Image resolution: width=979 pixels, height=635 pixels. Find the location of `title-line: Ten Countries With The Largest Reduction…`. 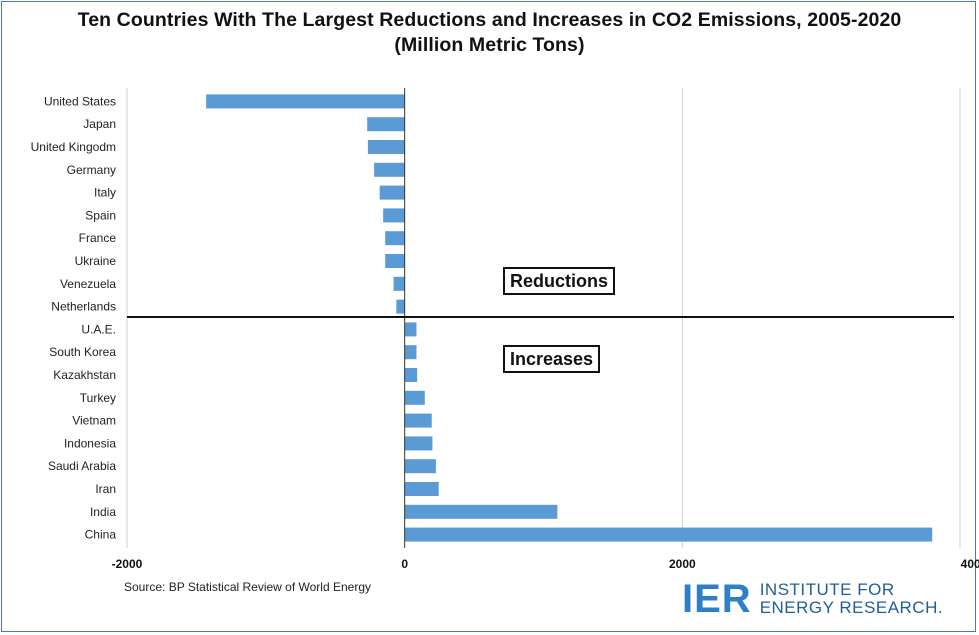

title-line: Ten Countries With The Largest Reduction… is located at coordinates (489, 20).